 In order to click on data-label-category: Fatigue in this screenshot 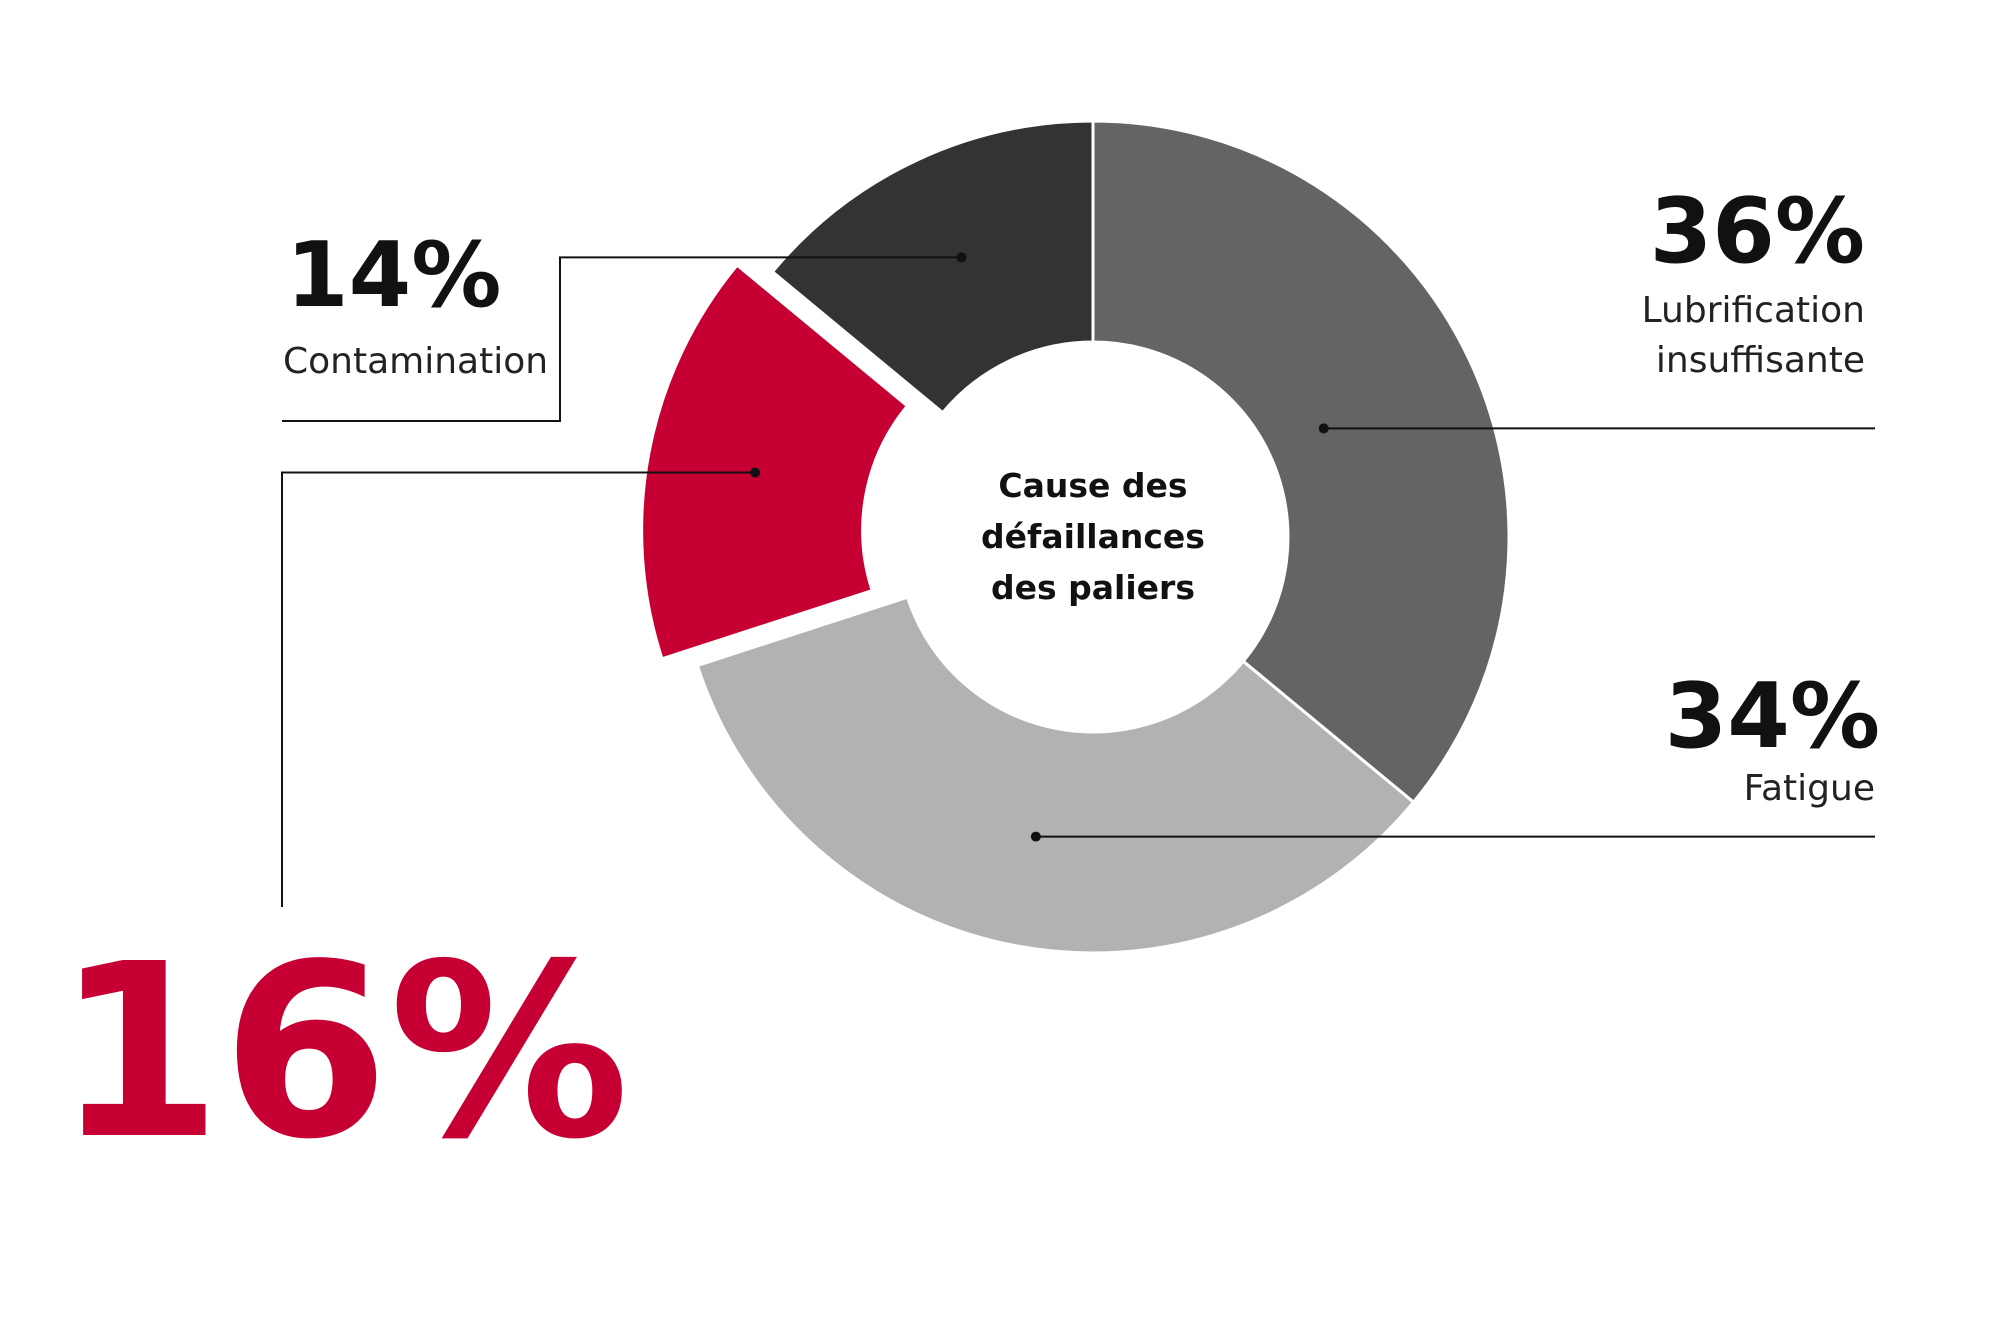, I will do `click(1809, 788)`.